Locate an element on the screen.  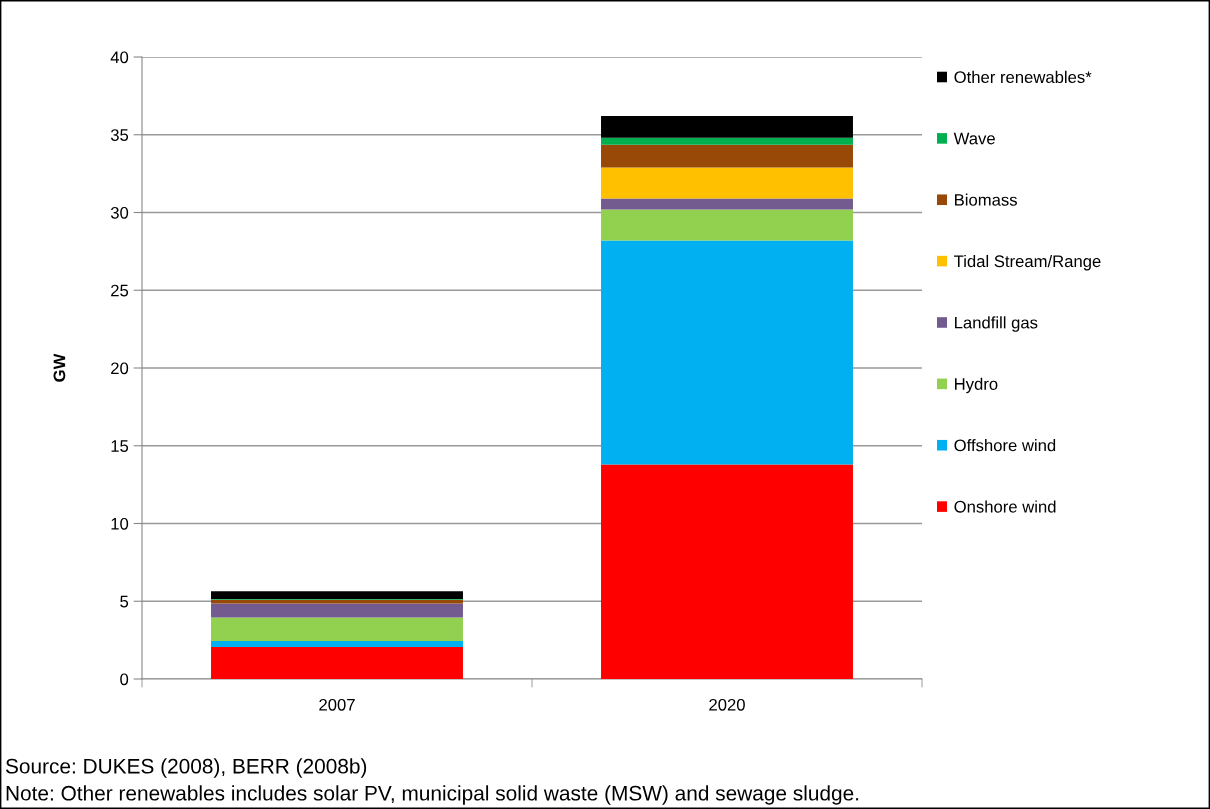
y-tick-label: 0 is located at coordinates (124, 679).